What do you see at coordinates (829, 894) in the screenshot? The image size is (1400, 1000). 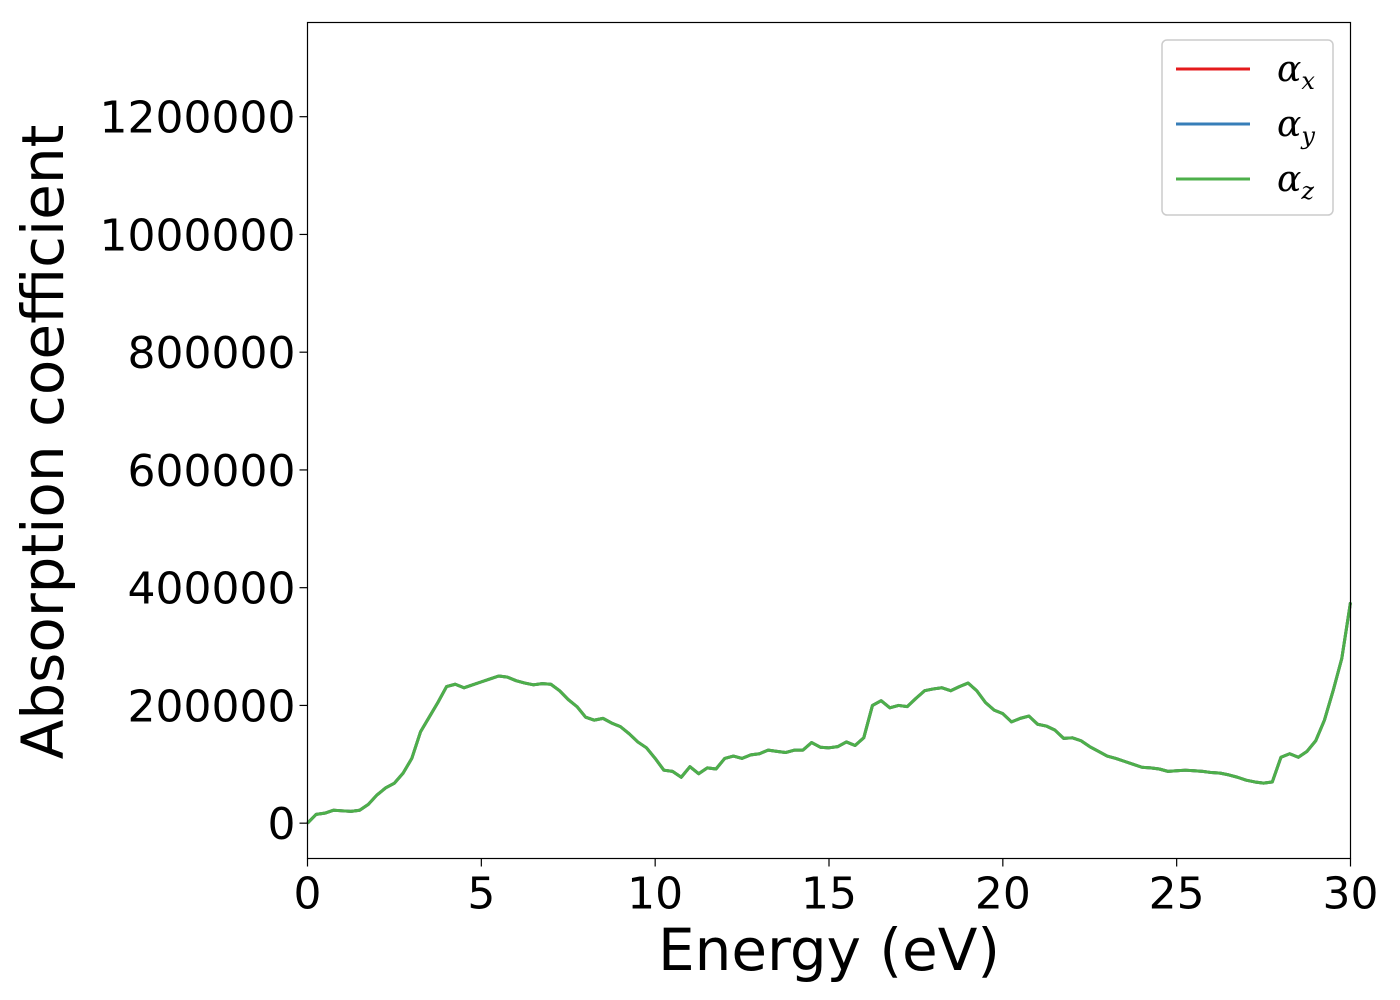 I see `x-tick-label: 15` at bounding box center [829, 894].